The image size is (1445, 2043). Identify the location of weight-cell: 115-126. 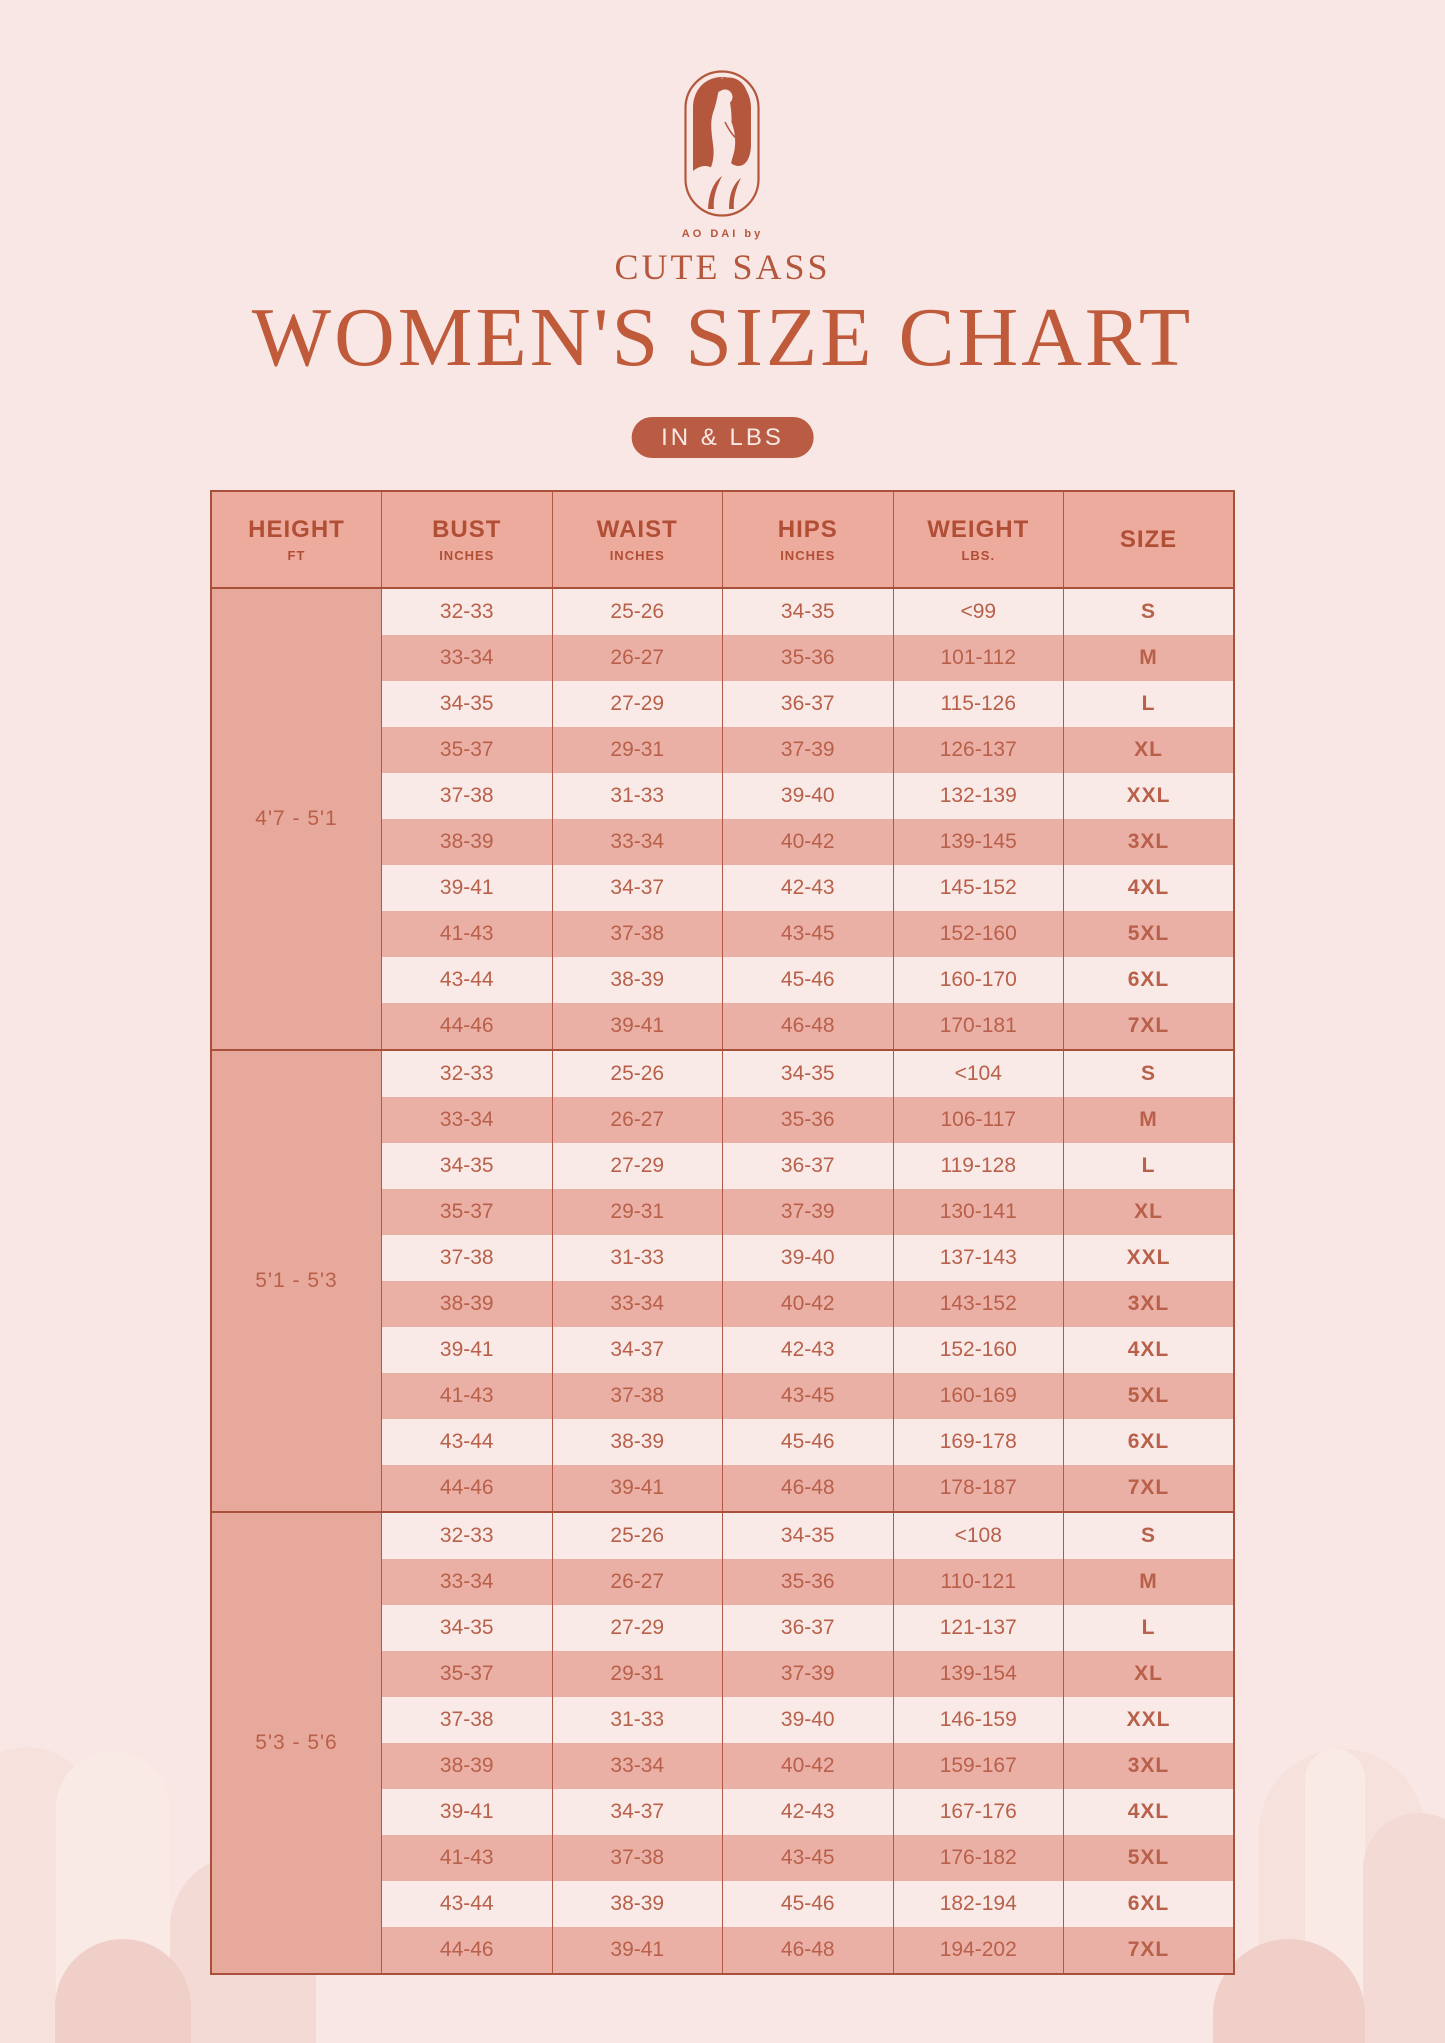
(978, 704).